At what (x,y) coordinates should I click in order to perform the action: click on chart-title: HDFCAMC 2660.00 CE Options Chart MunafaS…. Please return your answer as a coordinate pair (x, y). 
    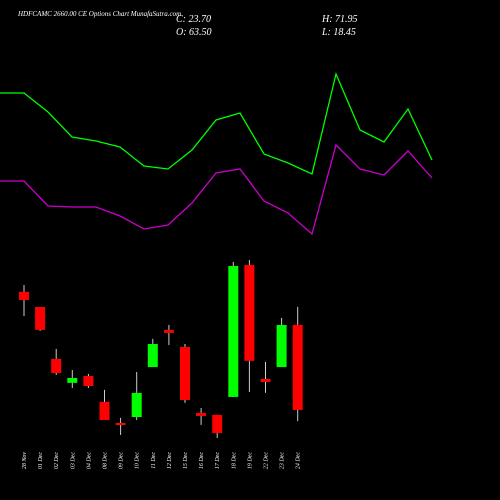
    Looking at the image, I should click on (99, 14).